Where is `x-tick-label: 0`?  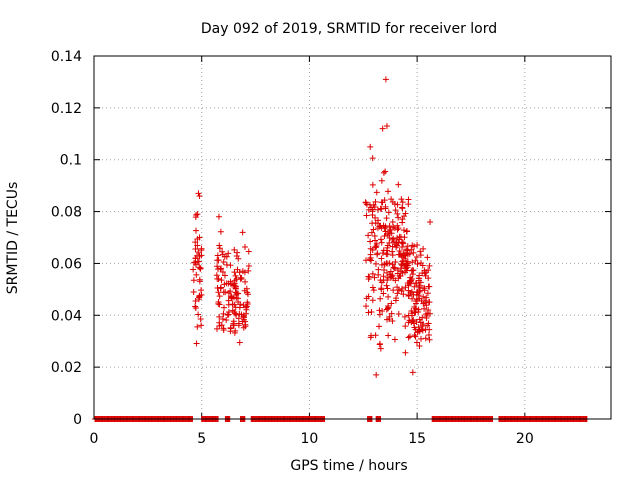 x-tick-label: 0 is located at coordinates (94, 439).